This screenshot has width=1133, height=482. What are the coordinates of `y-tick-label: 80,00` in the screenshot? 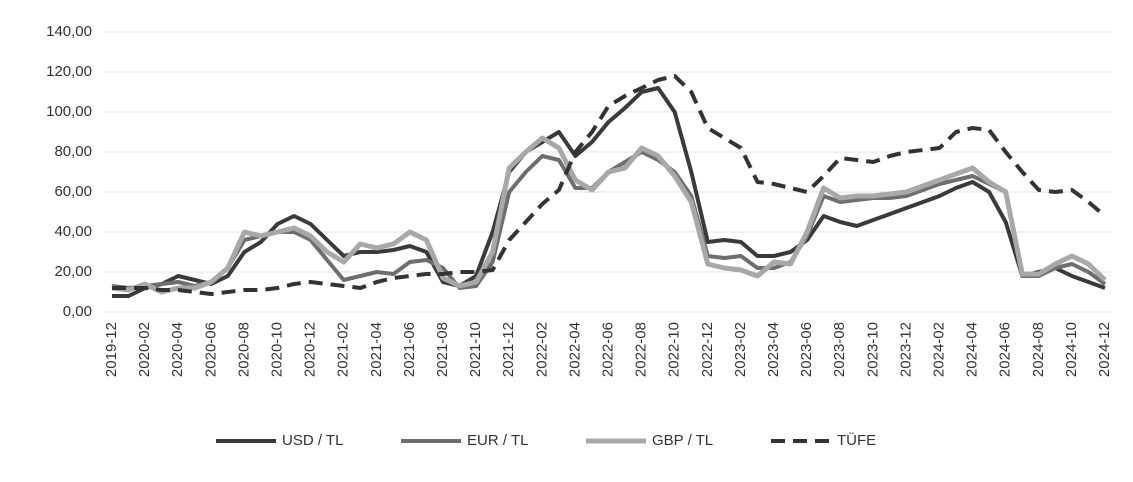 It's located at (73, 151).